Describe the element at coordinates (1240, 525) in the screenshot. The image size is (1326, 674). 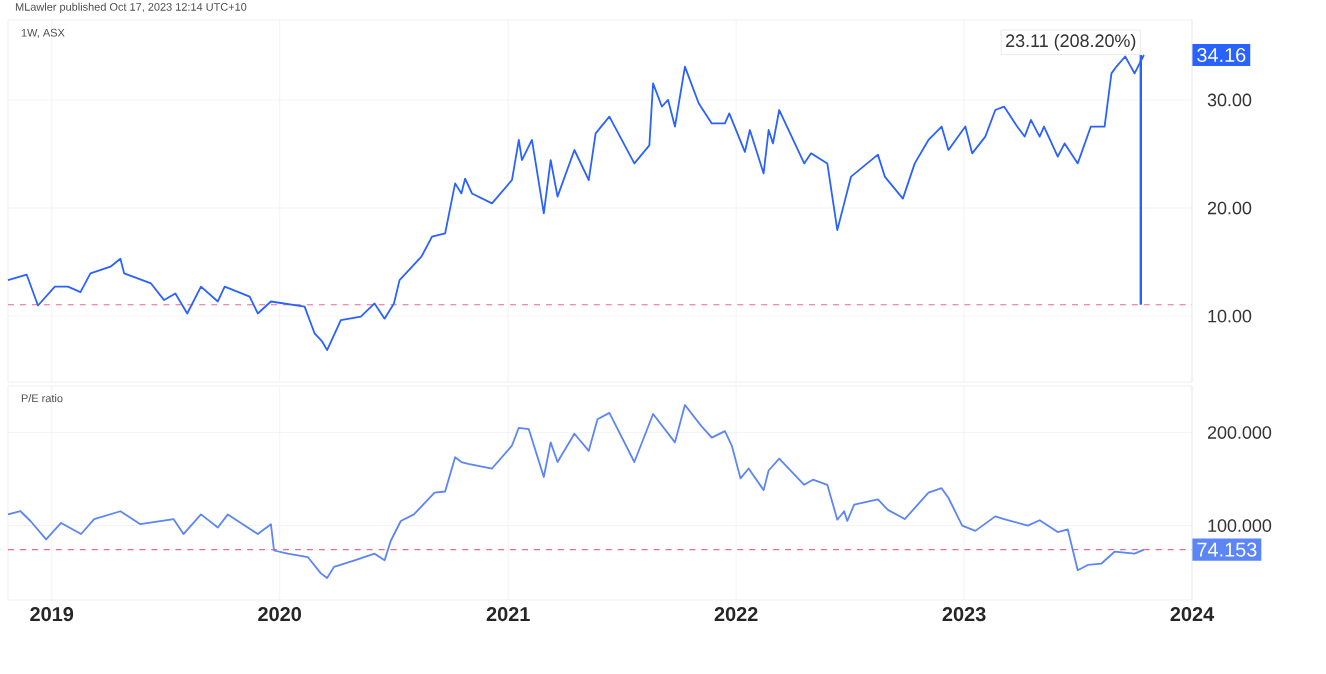
I see `y-tick-label: 100.000` at that location.